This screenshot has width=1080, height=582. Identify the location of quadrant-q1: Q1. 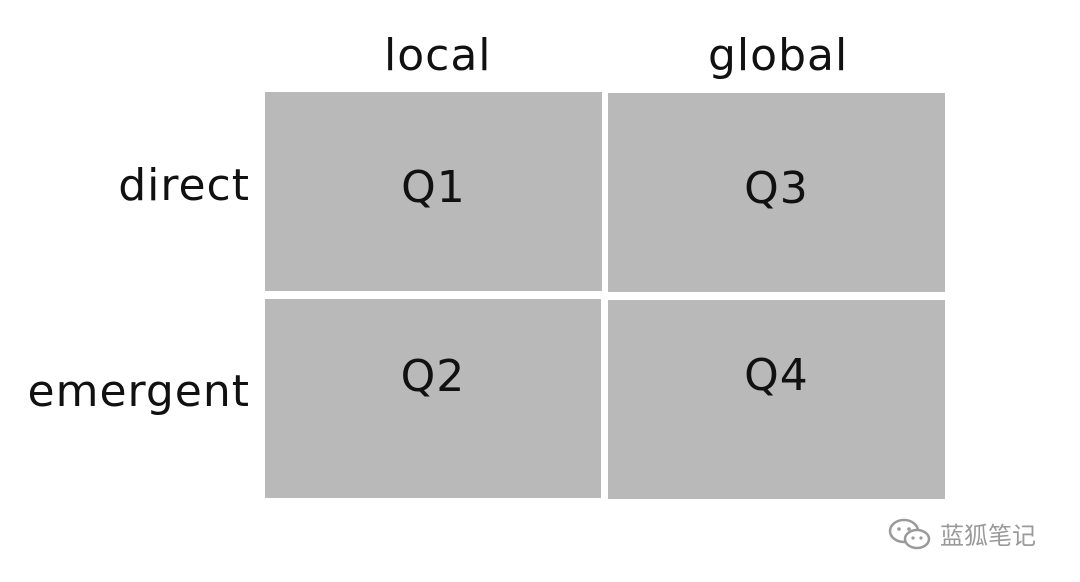
(433, 191).